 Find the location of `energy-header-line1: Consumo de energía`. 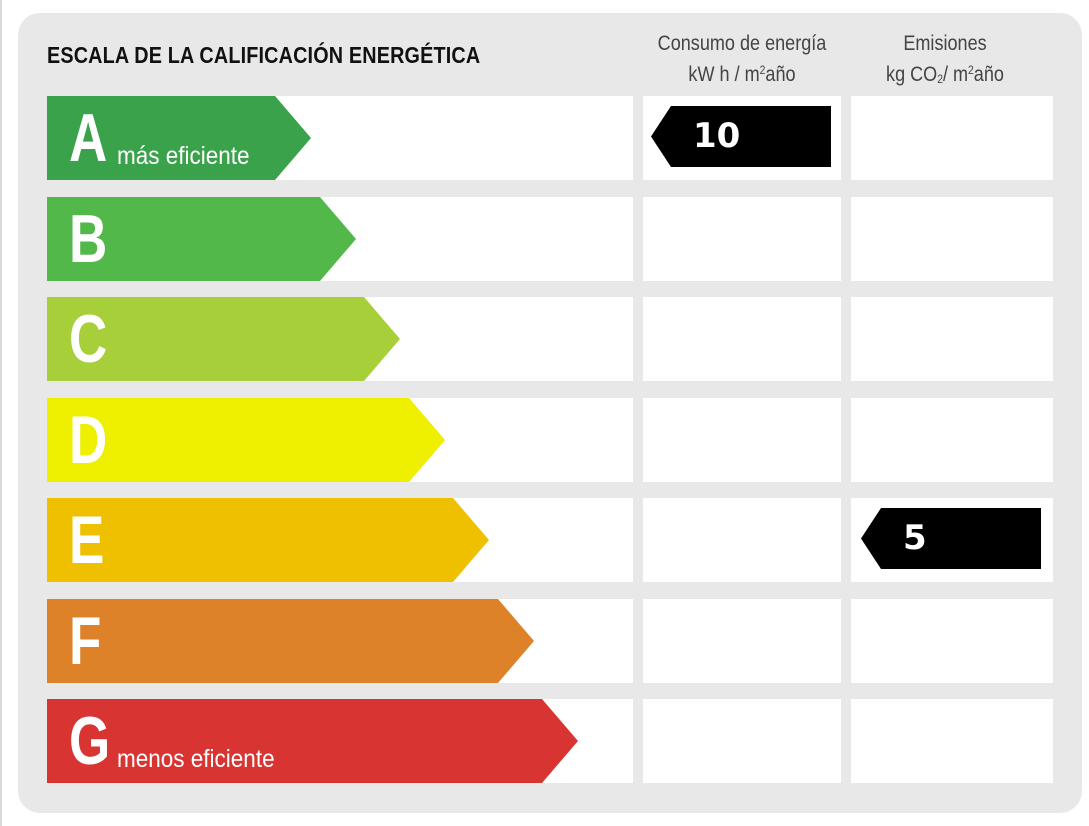

energy-header-line1: Consumo de energía is located at coordinates (742, 43).